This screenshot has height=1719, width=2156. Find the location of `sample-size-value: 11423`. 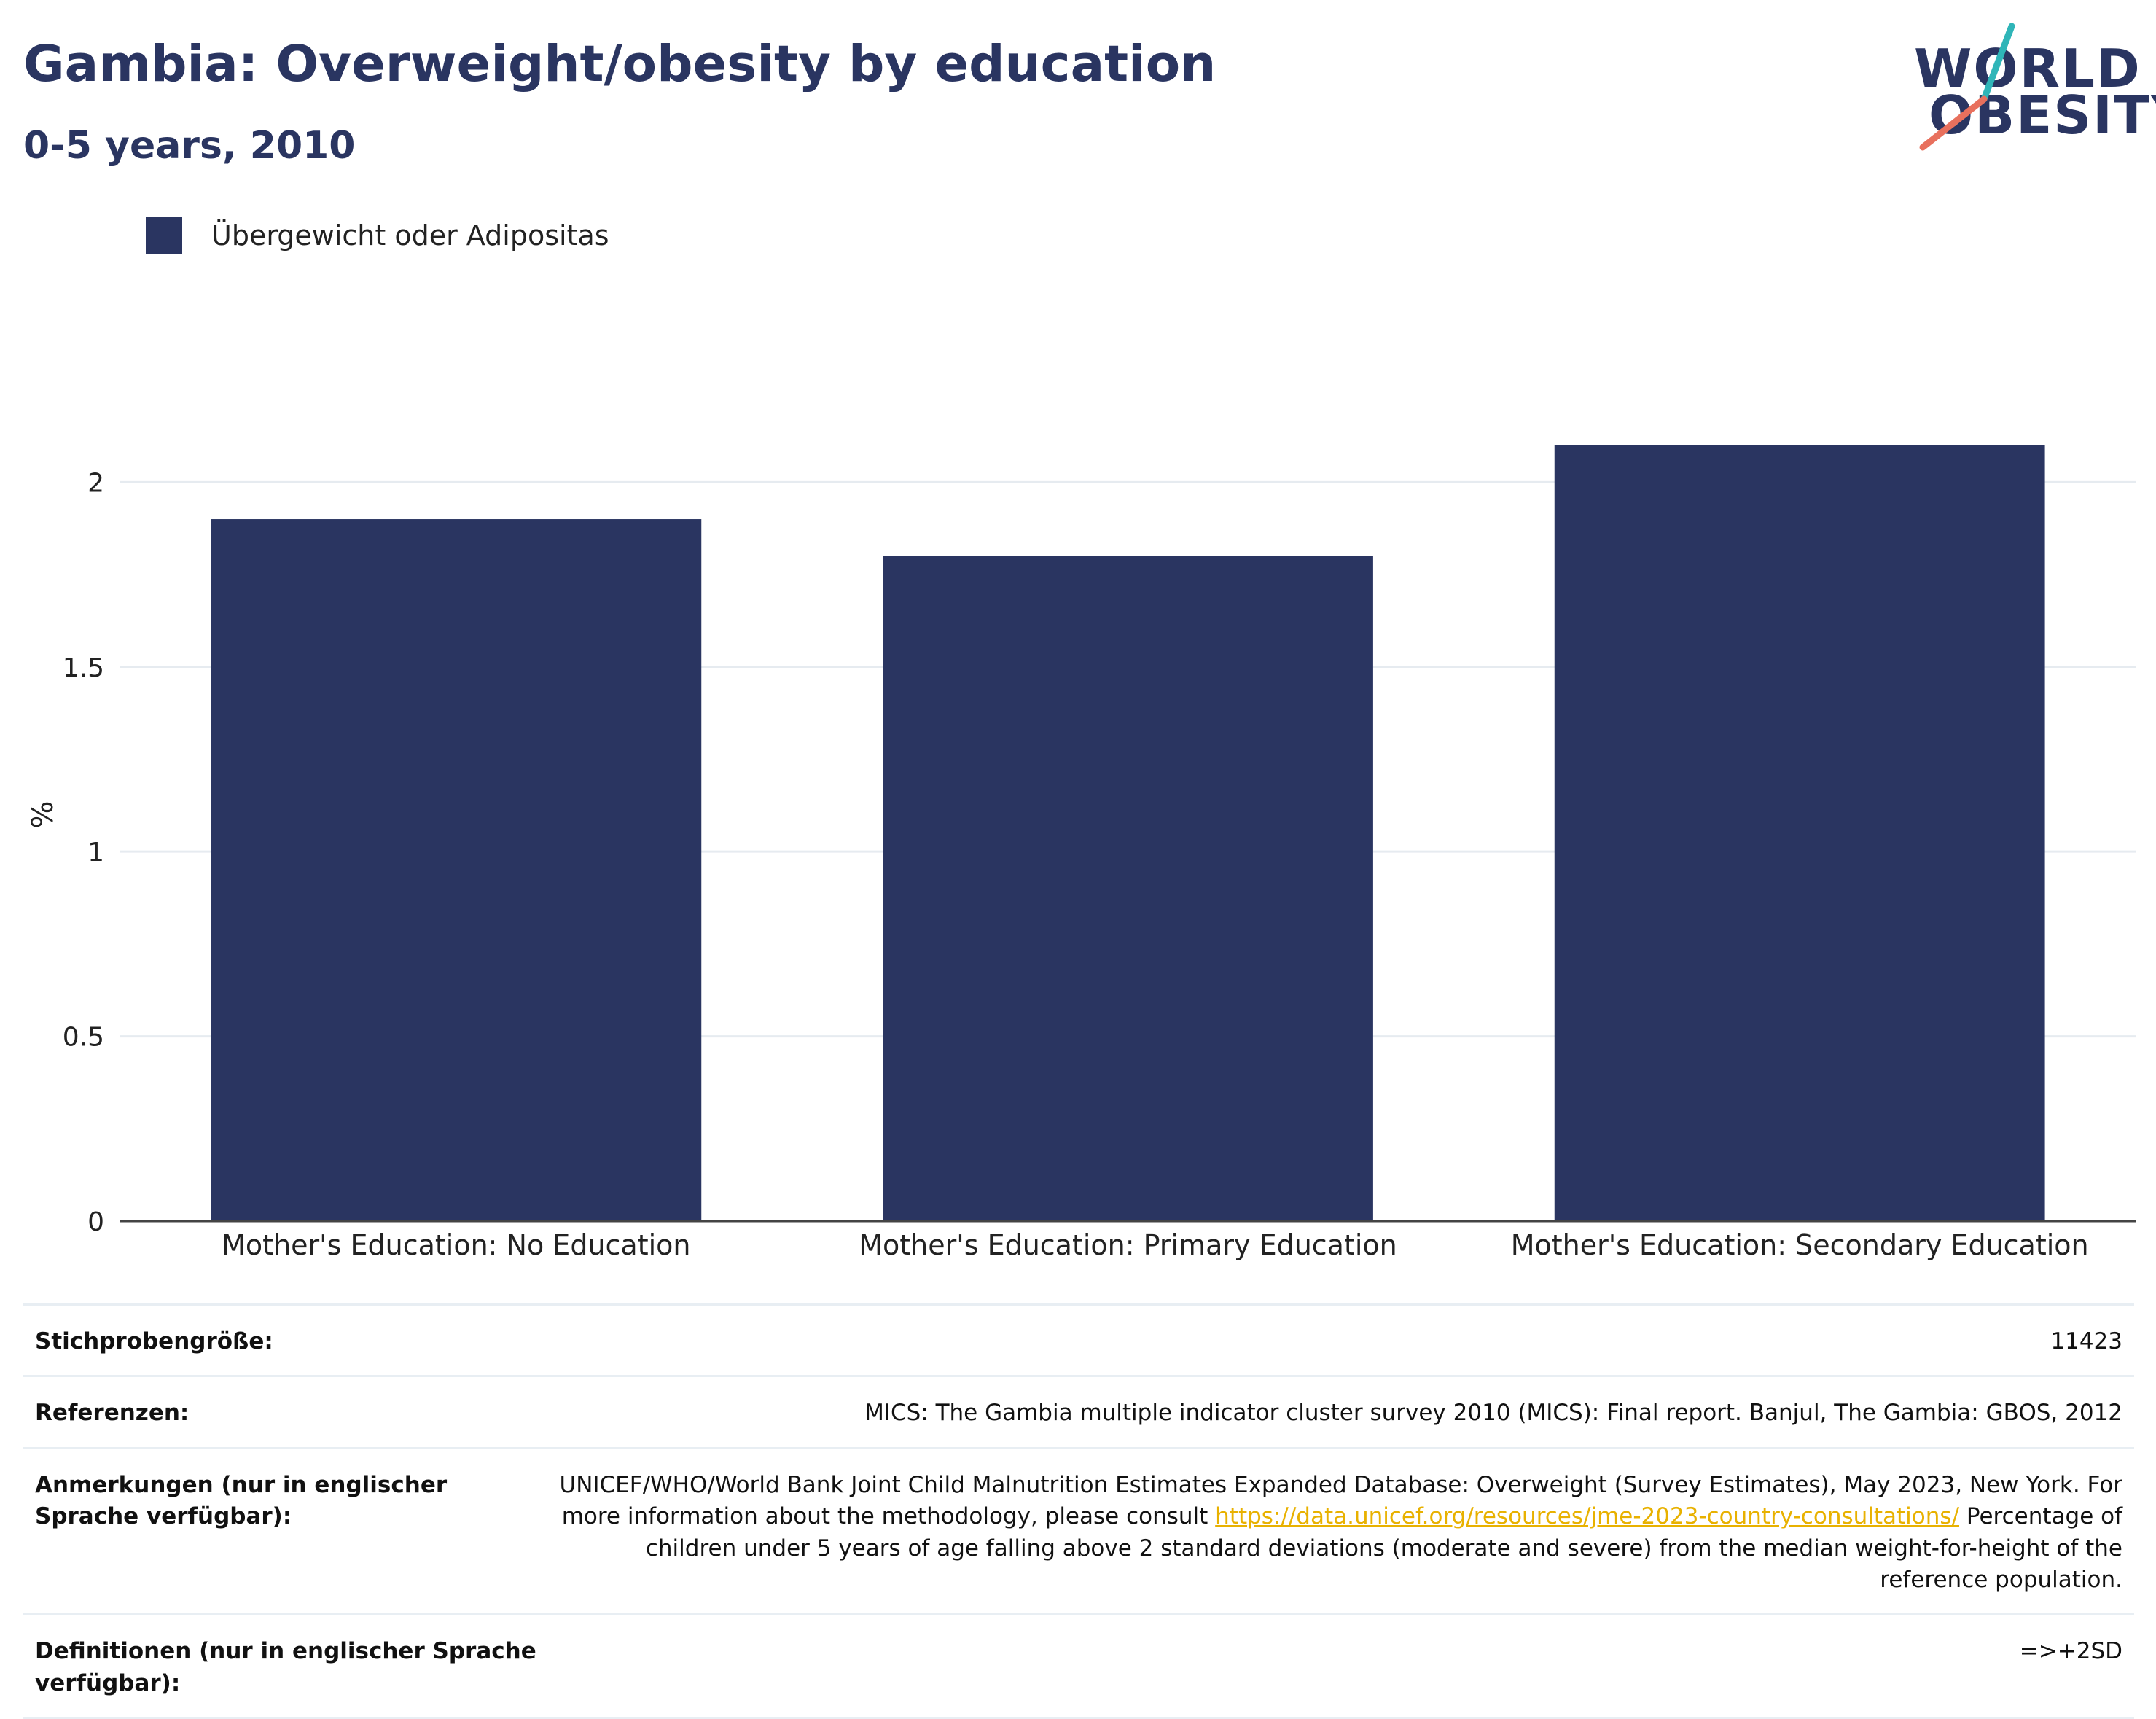

sample-size-value: 11423 is located at coordinates (2086, 1341).